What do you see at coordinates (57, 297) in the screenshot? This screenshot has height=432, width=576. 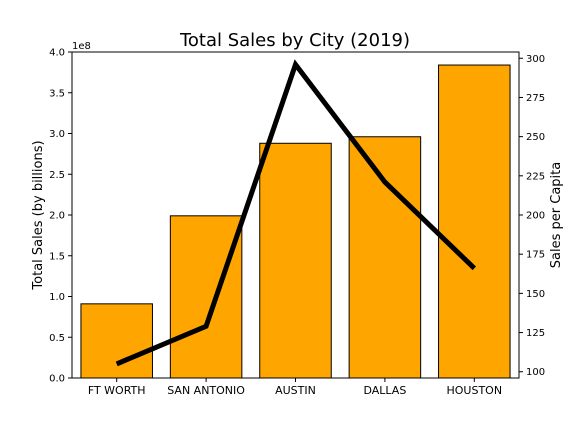 I see `left-axis-tick-label: 1.0` at bounding box center [57, 297].